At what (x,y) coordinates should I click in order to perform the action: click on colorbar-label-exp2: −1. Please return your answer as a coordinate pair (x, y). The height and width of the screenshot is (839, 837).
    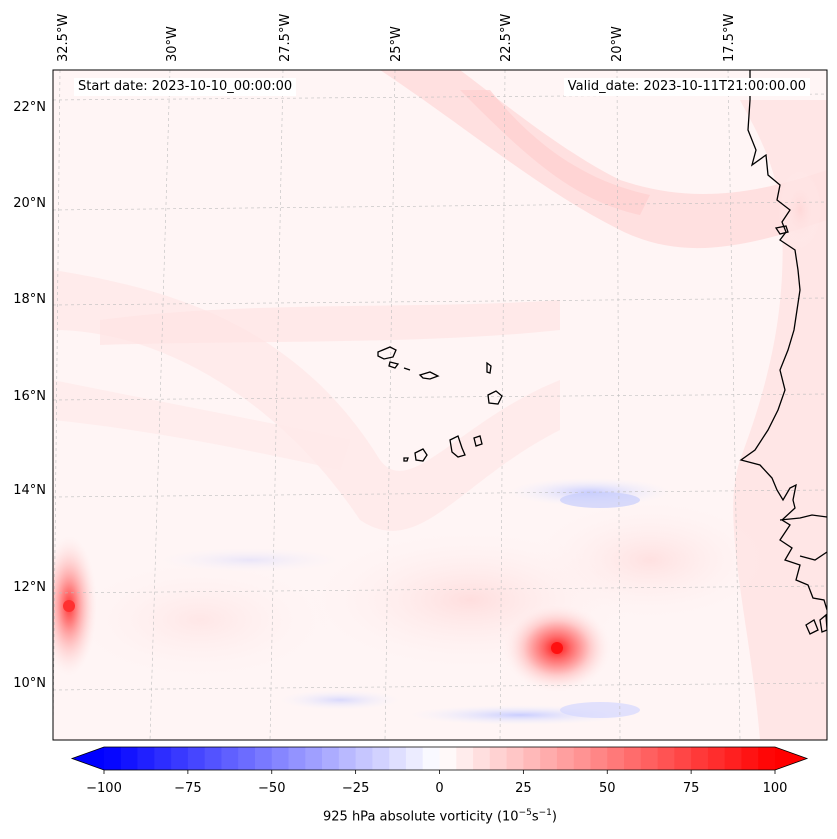
    Looking at the image, I should click on (545, 813).